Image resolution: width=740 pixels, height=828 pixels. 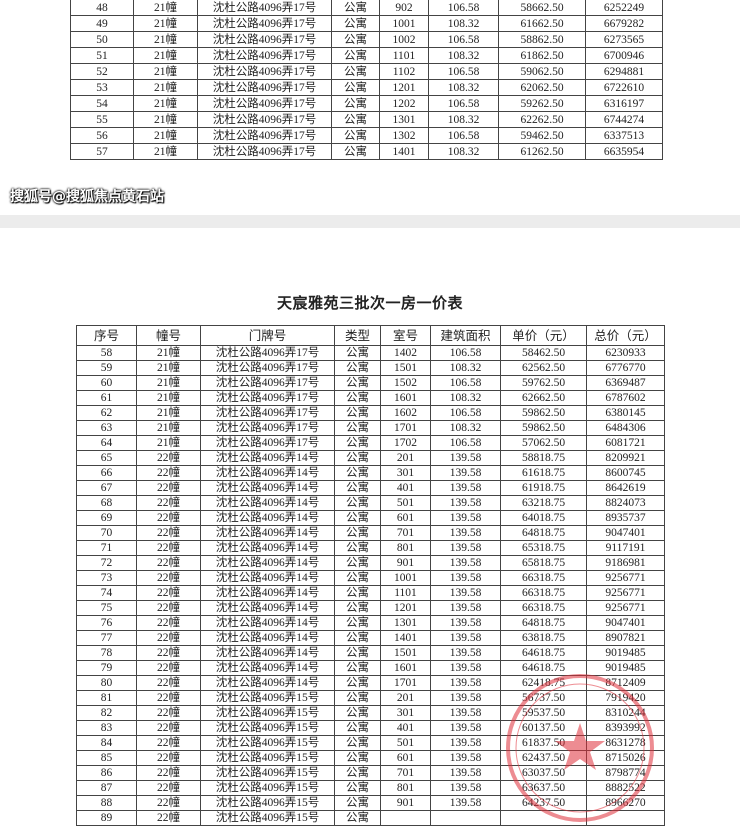 What do you see at coordinates (625, 728) in the screenshot?
I see `table-cell: 8393992` at bounding box center [625, 728].